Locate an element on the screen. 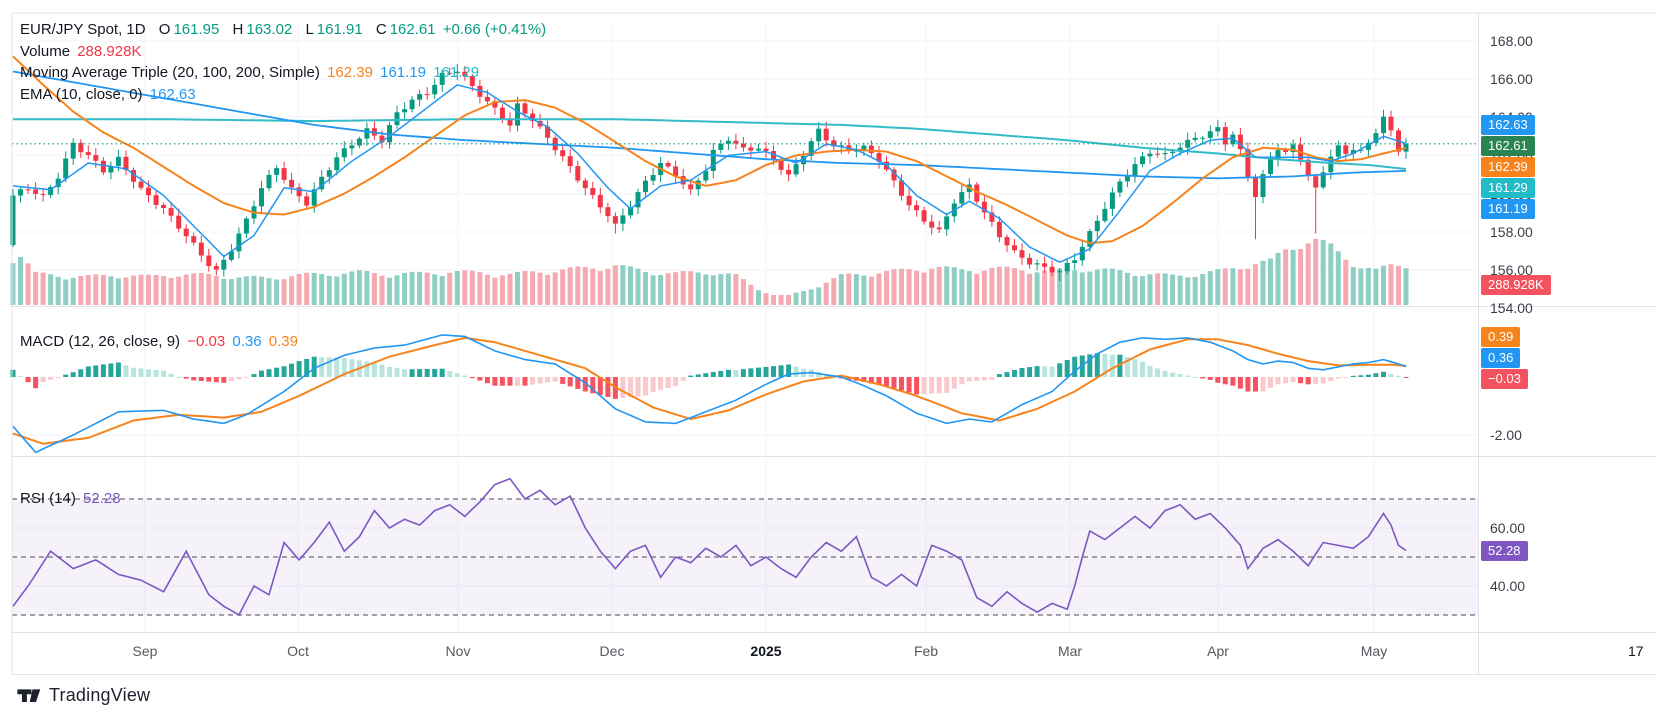  macd-line-value: 0.36 is located at coordinates (247, 341).